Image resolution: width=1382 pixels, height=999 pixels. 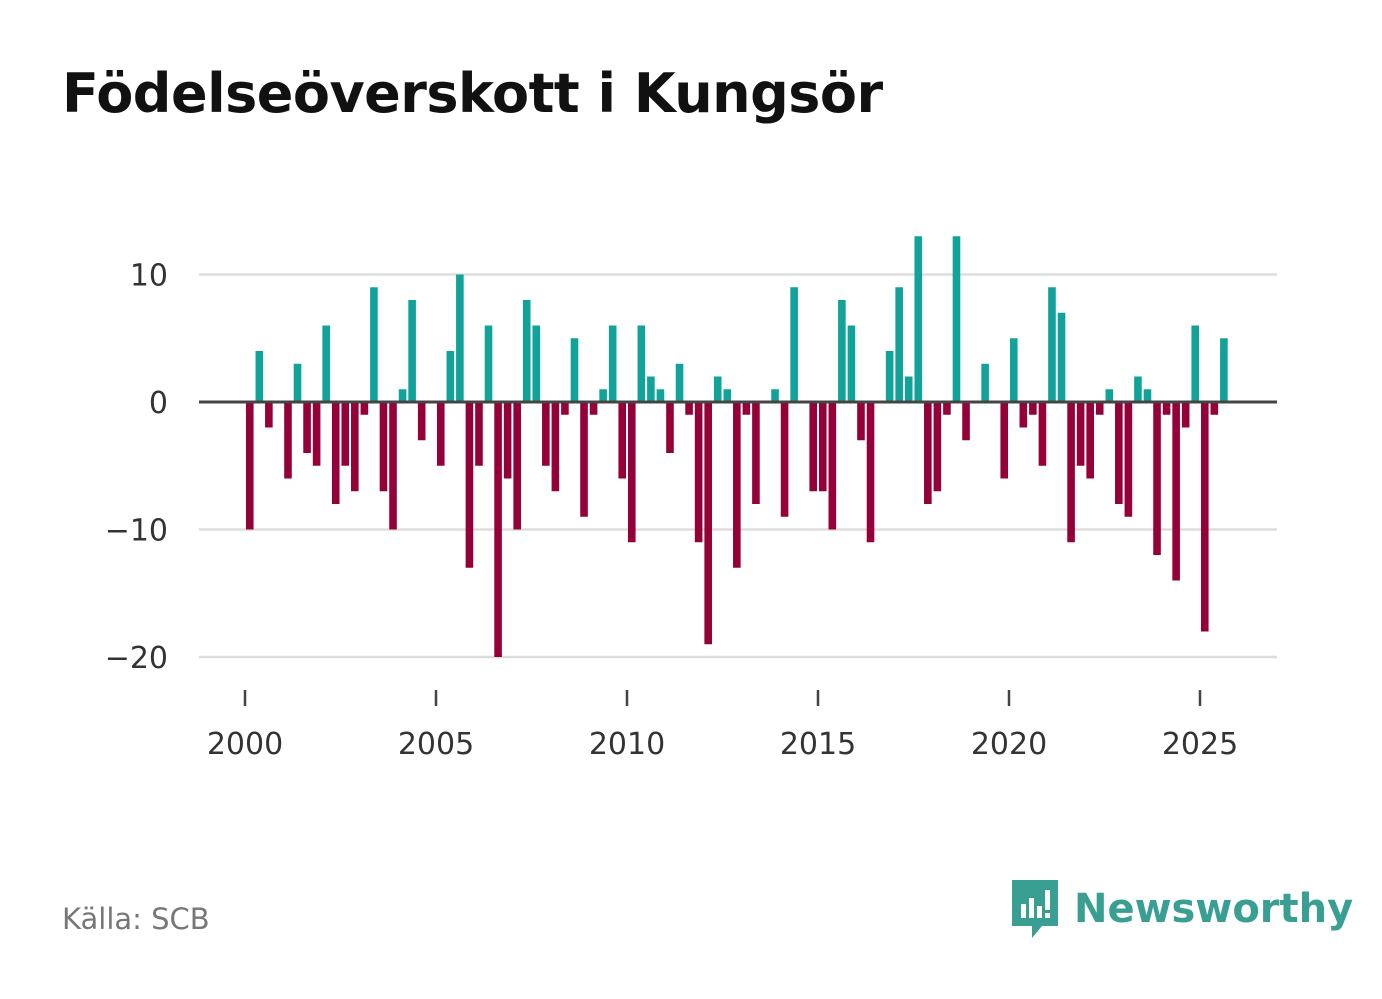 What do you see at coordinates (1009, 744) in the screenshot?
I see `x-tick-label: 2020` at bounding box center [1009, 744].